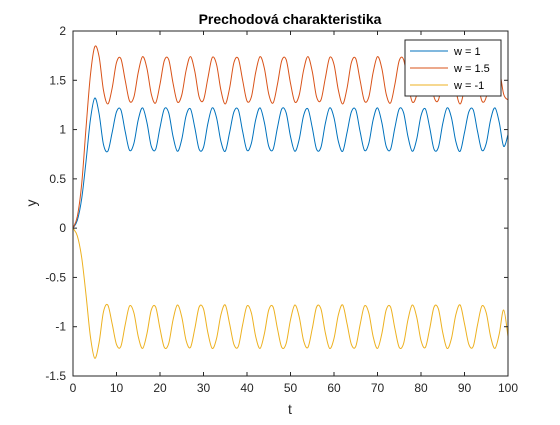  I want to click on x-tick-label: 60, so click(334, 388).